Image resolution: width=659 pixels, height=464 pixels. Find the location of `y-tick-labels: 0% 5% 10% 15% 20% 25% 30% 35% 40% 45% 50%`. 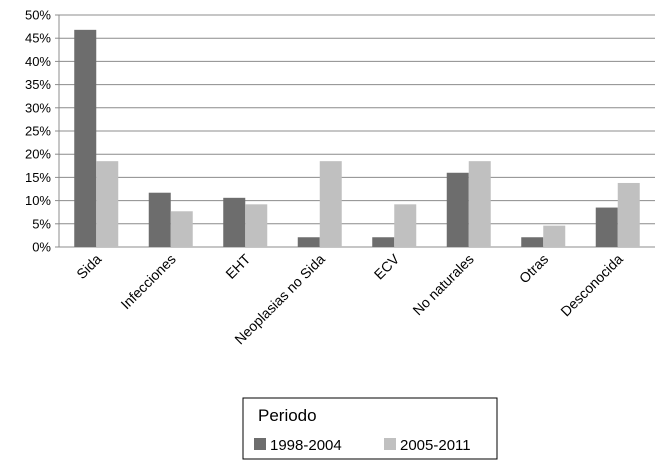

y-tick-labels: 0% 5% 10% 15% 20% 25% 30% 35% 40% 45% 50% is located at coordinates (38, 131).